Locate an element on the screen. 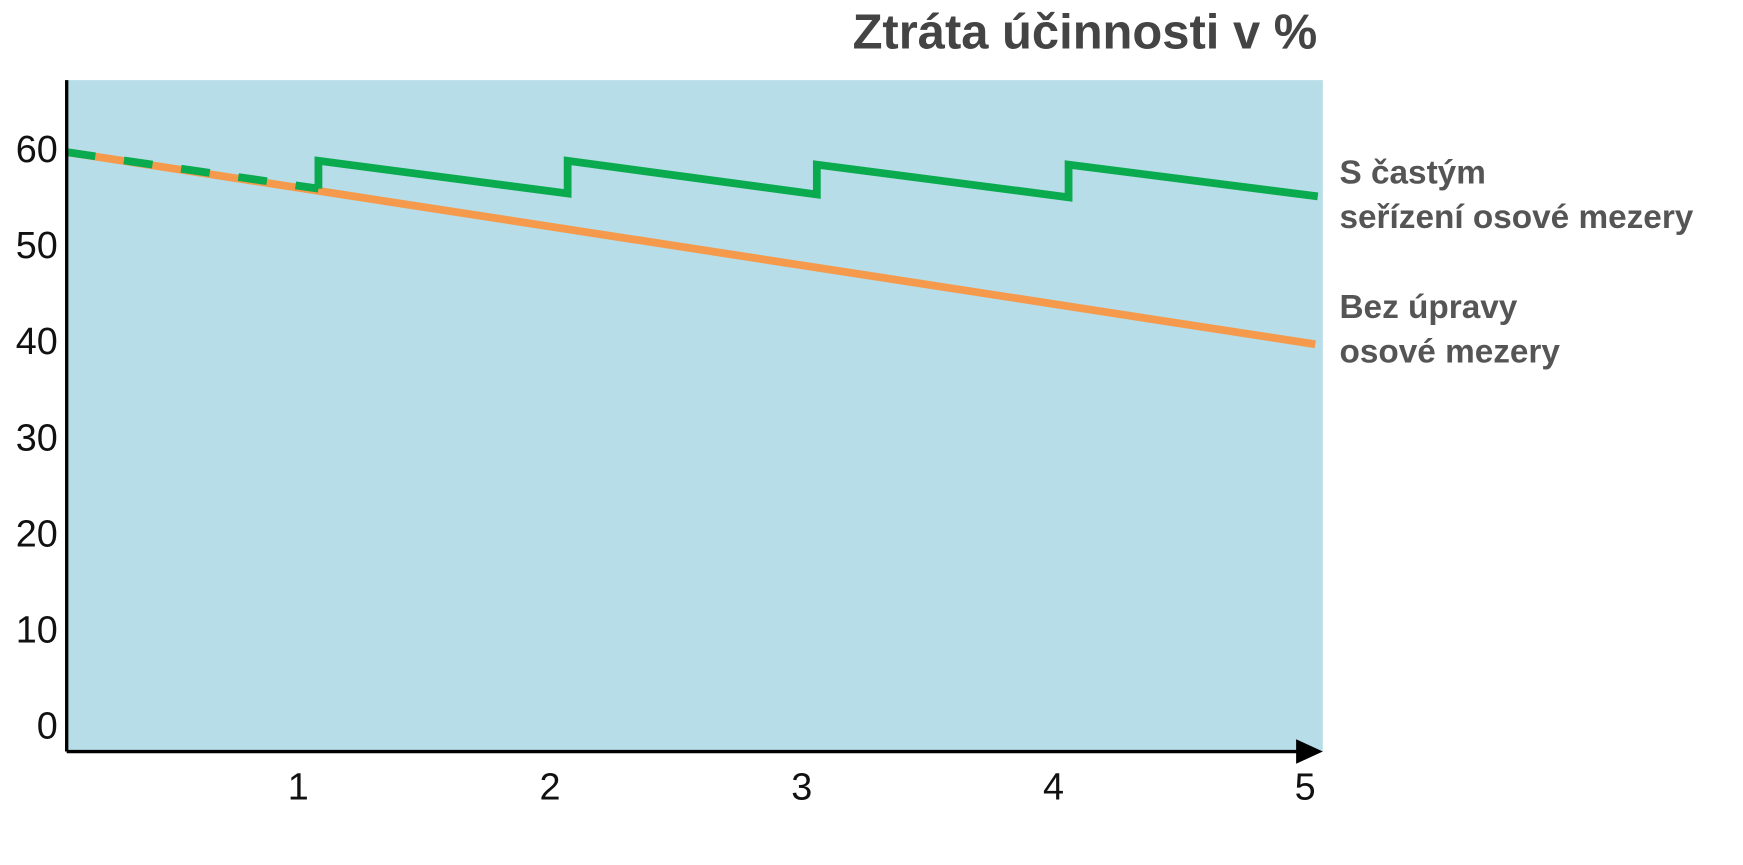 This screenshot has height=865, width=1743. y-tick-label: 30 is located at coordinates (37, 438).